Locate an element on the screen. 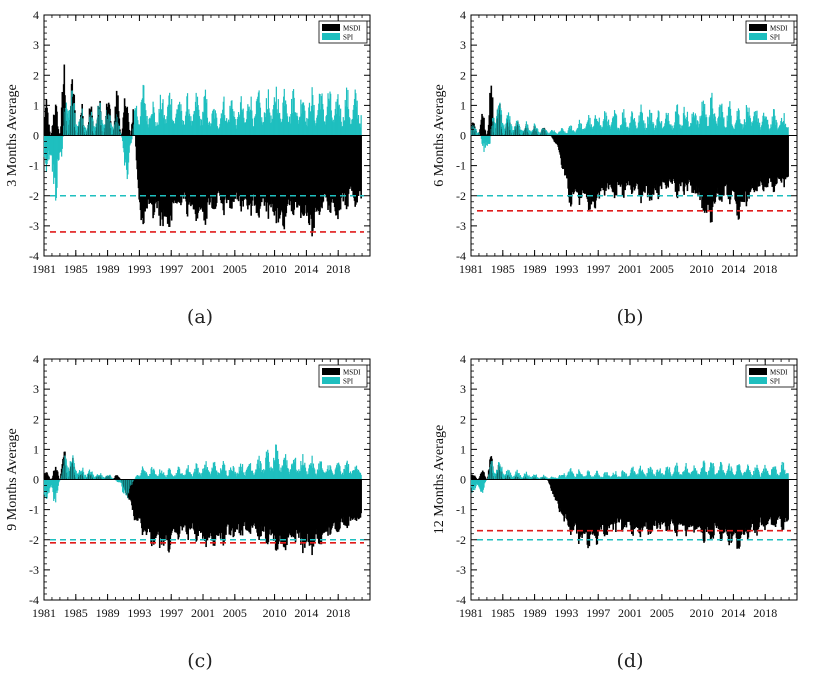 Image resolution: width=830 pixels, height=676 pixels. msdi-bar is located at coordinates (49, 130).